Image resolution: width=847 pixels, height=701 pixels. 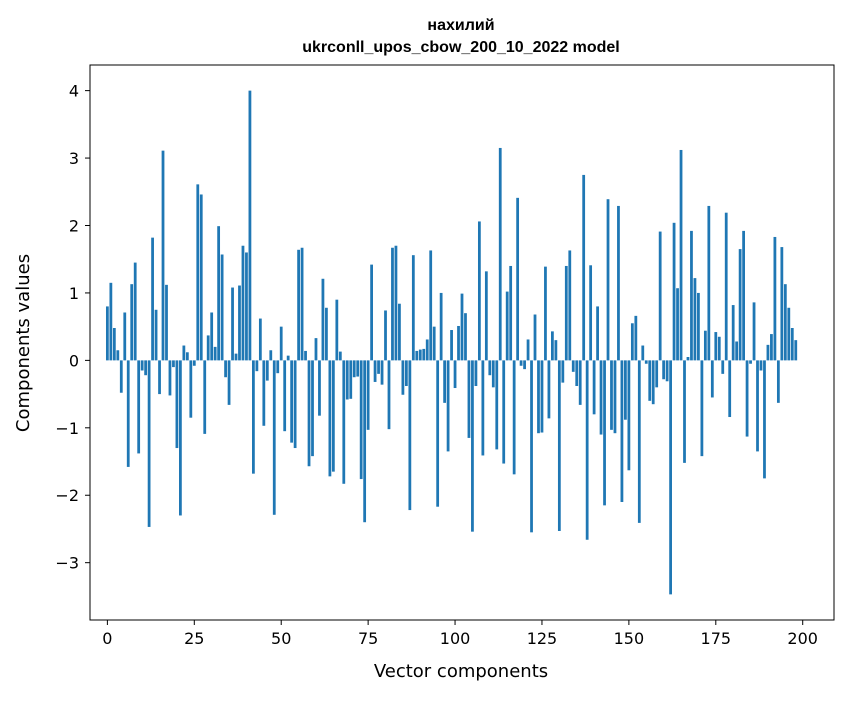 What do you see at coordinates (461, 671) in the screenshot?
I see `x-axis-label: Vector components` at bounding box center [461, 671].